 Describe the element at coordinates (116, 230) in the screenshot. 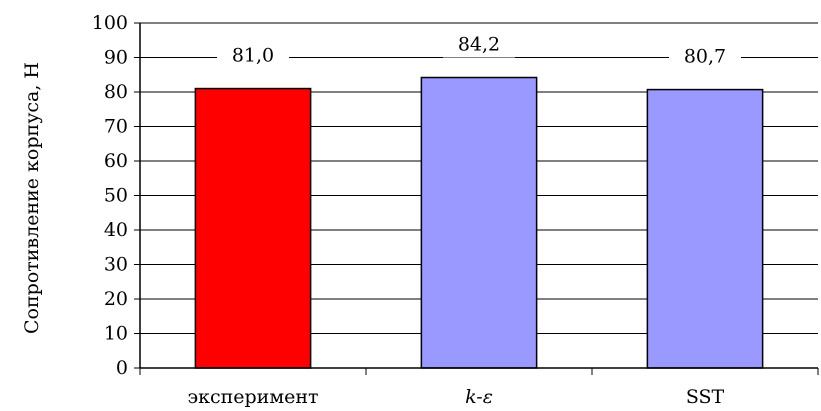

I see `y-tick-label: 40` at that location.